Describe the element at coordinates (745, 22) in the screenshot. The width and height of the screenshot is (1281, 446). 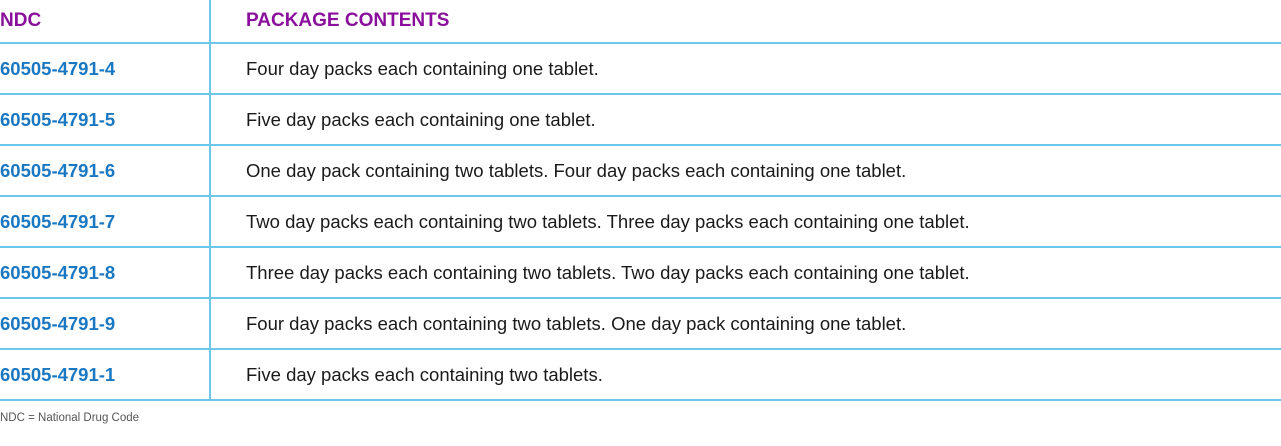
I see `header-package-contents: PACKAGE CONTENTS` at that location.